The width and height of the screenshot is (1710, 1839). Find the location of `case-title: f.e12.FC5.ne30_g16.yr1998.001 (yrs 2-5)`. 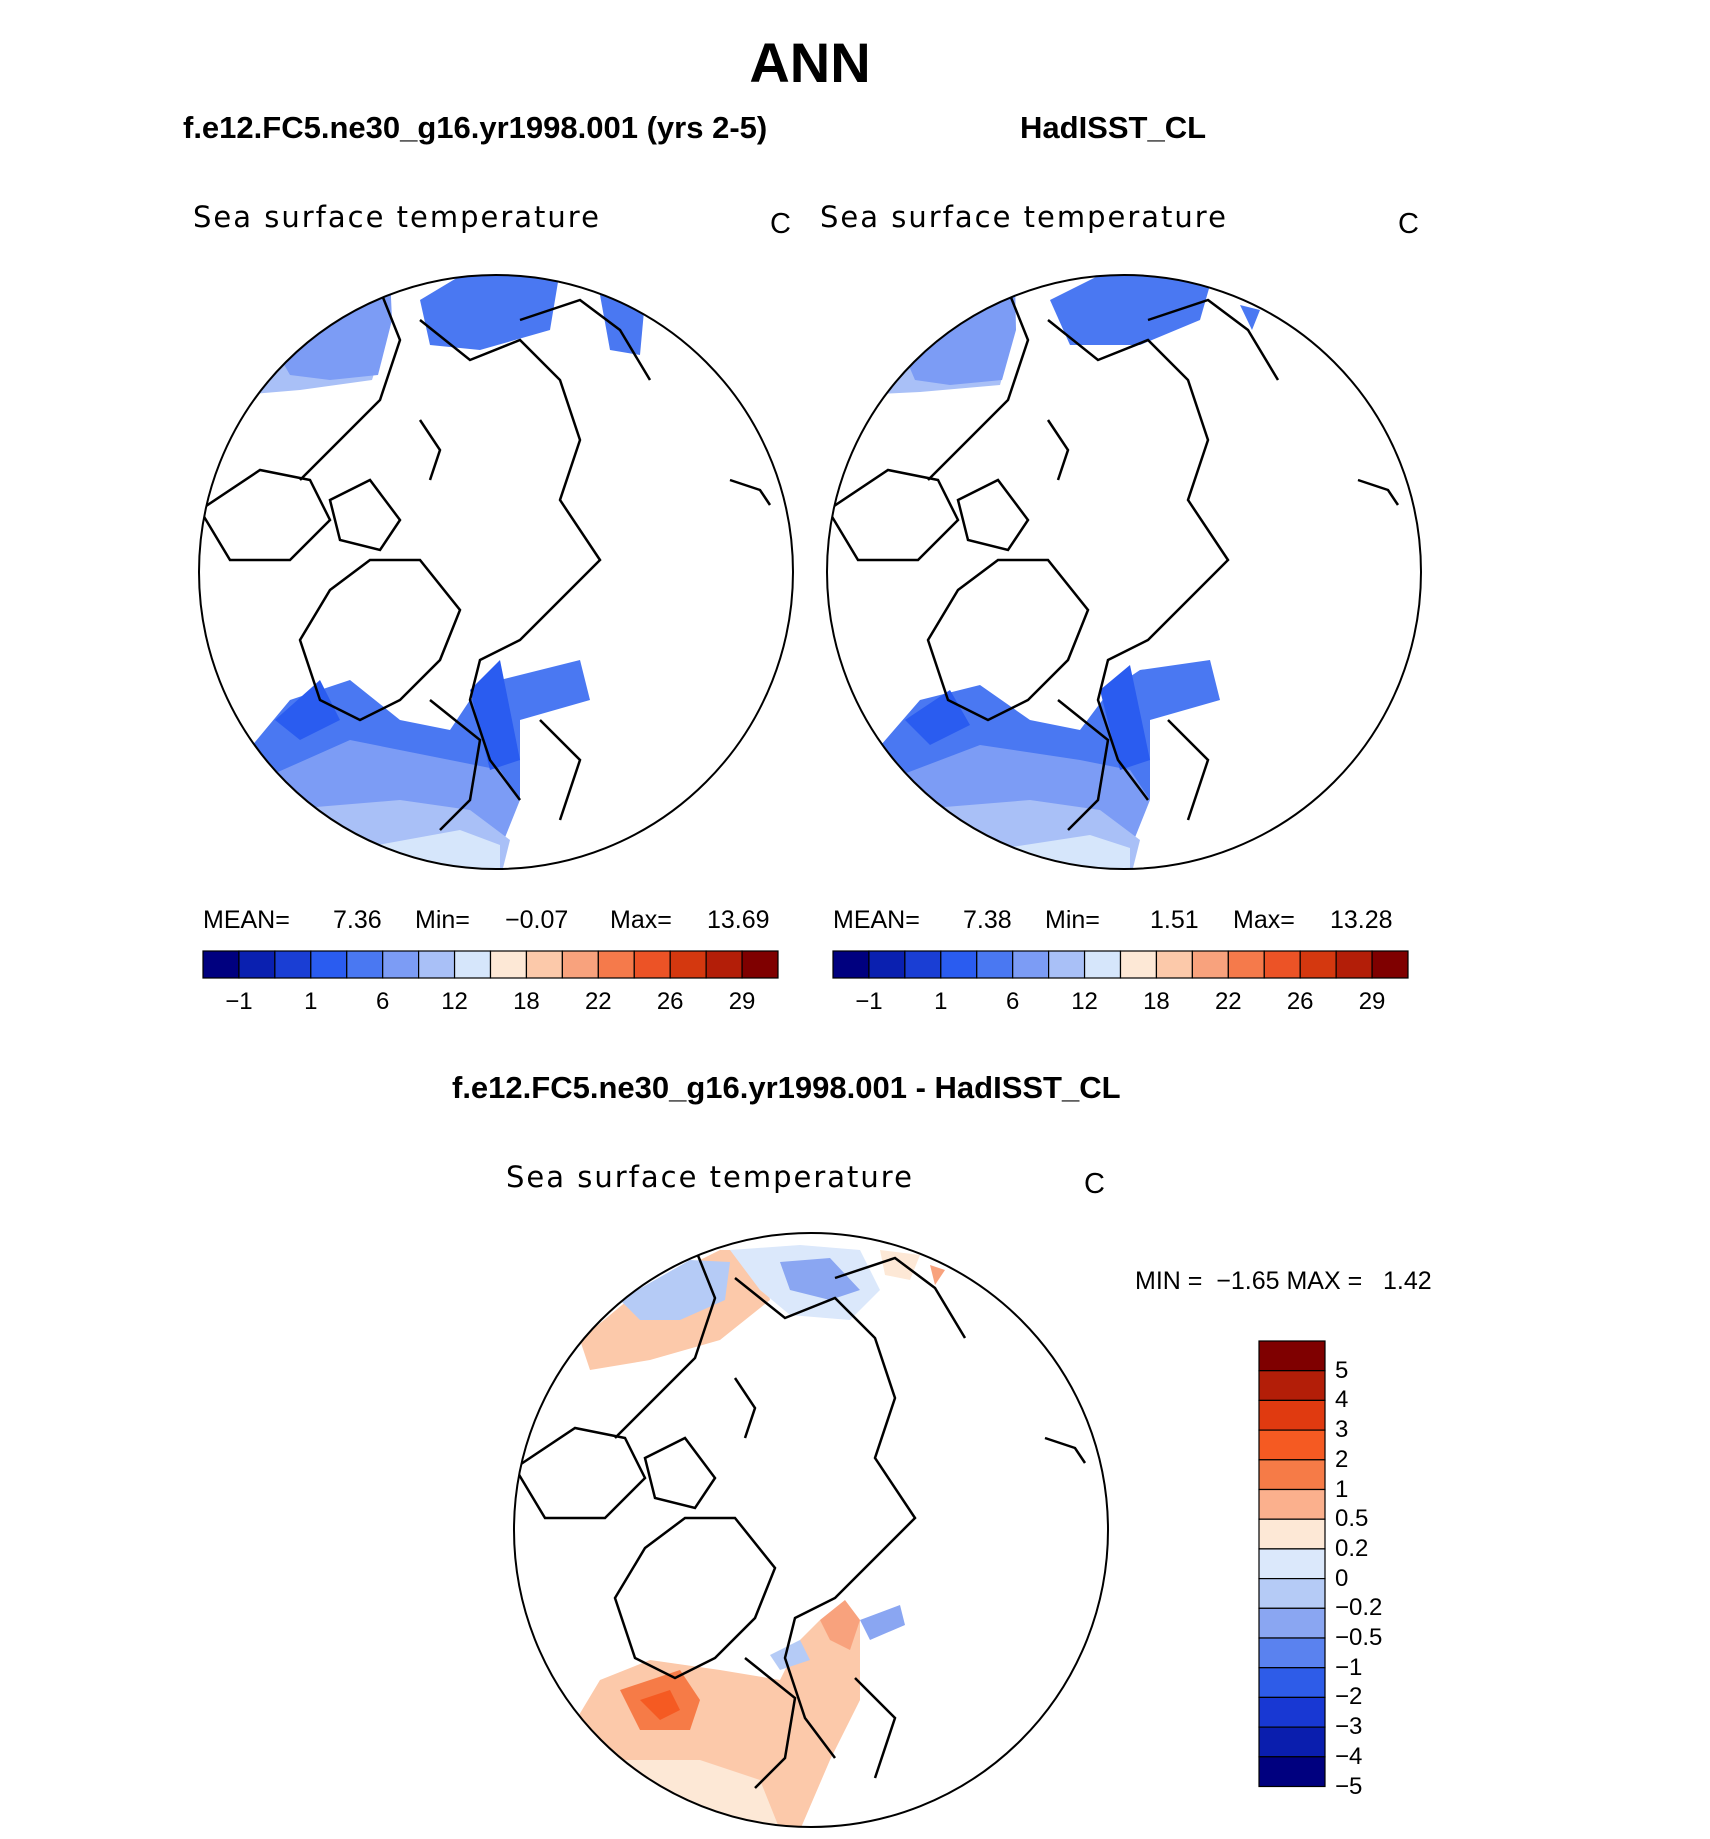

case-title: f.e12.FC5.ne30_g16.yr1998.001 (yrs 2-5) is located at coordinates (475, 127).